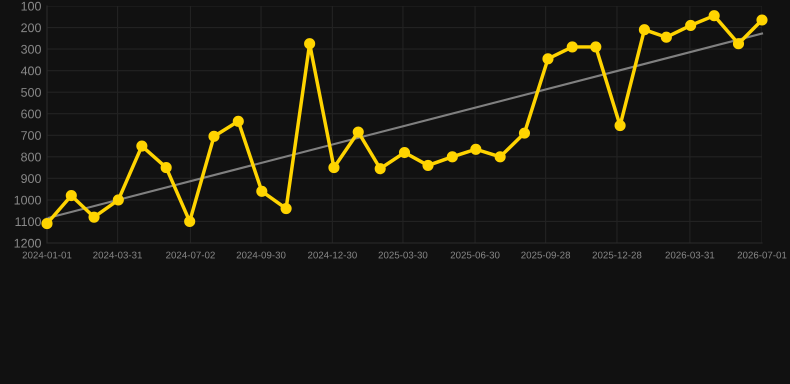 This screenshot has width=790, height=384. What do you see at coordinates (27, 200) in the screenshot?
I see `y-tick-label: 1000` at bounding box center [27, 200].